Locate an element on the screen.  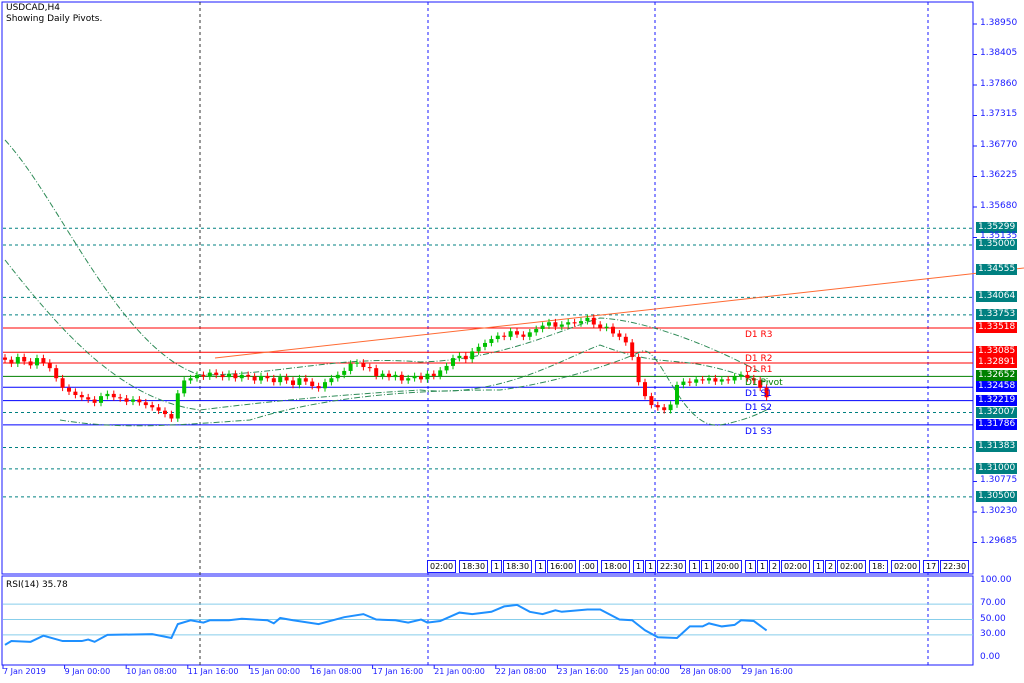
price-level-tag: 1.33518 is located at coordinates (997, 327).